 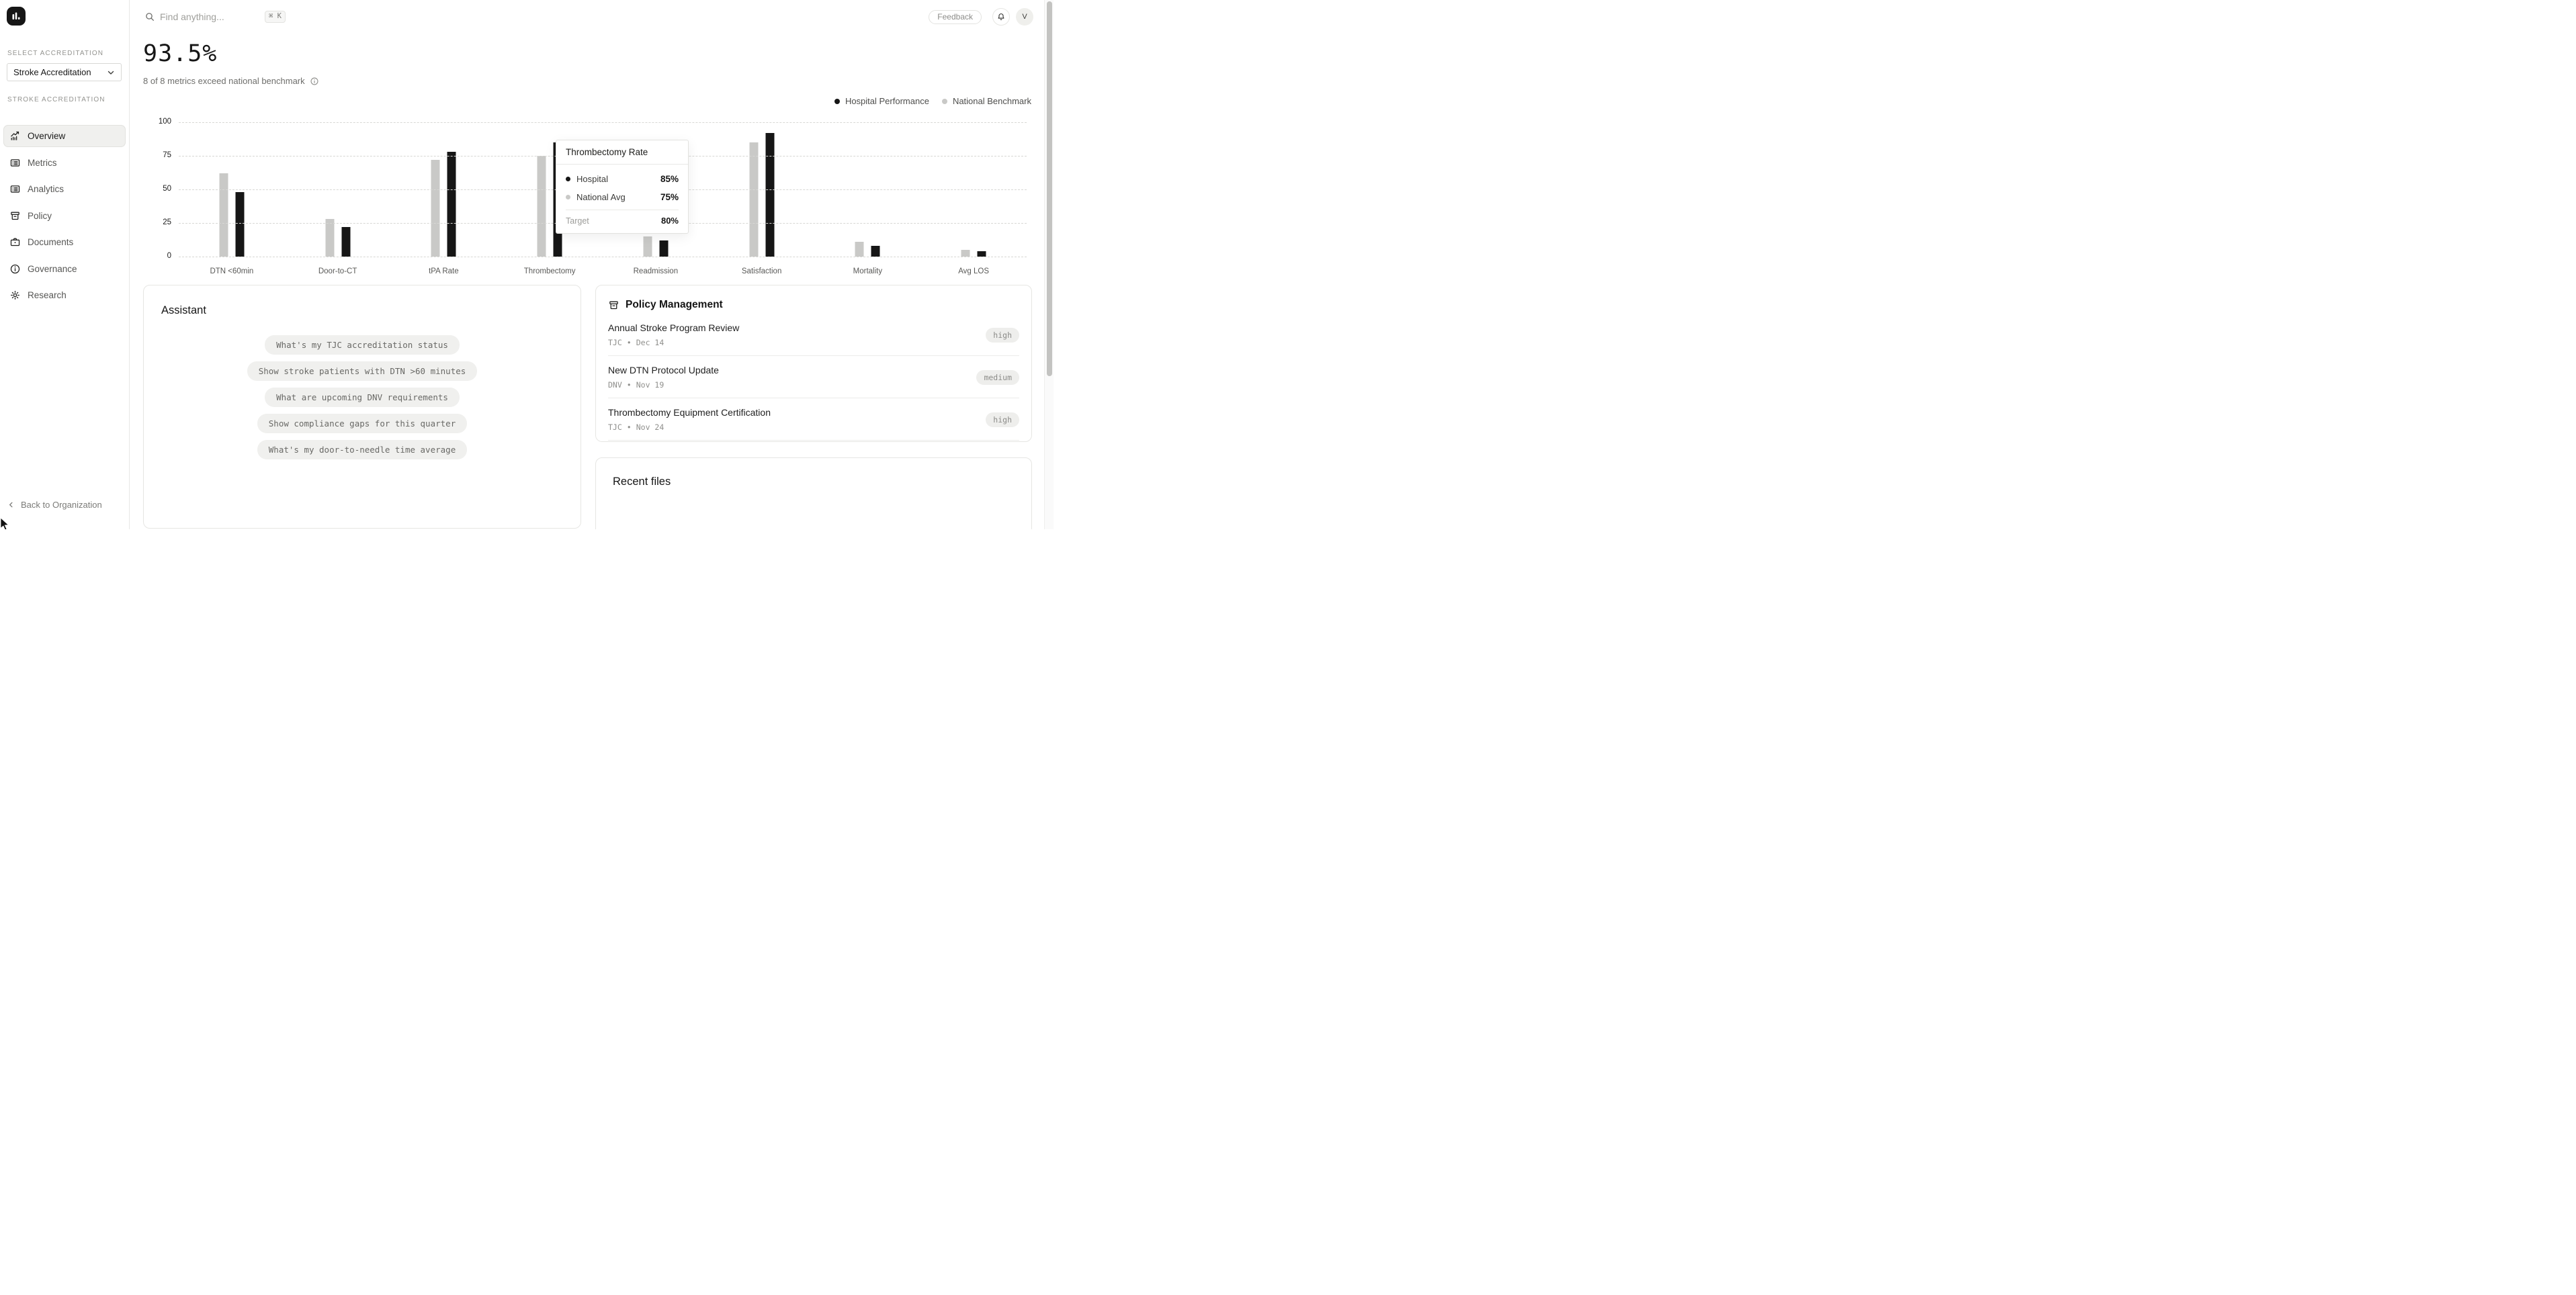 What do you see at coordinates (973, 198) in the screenshot?
I see `bar-group-avg-los: Avg LOS` at bounding box center [973, 198].